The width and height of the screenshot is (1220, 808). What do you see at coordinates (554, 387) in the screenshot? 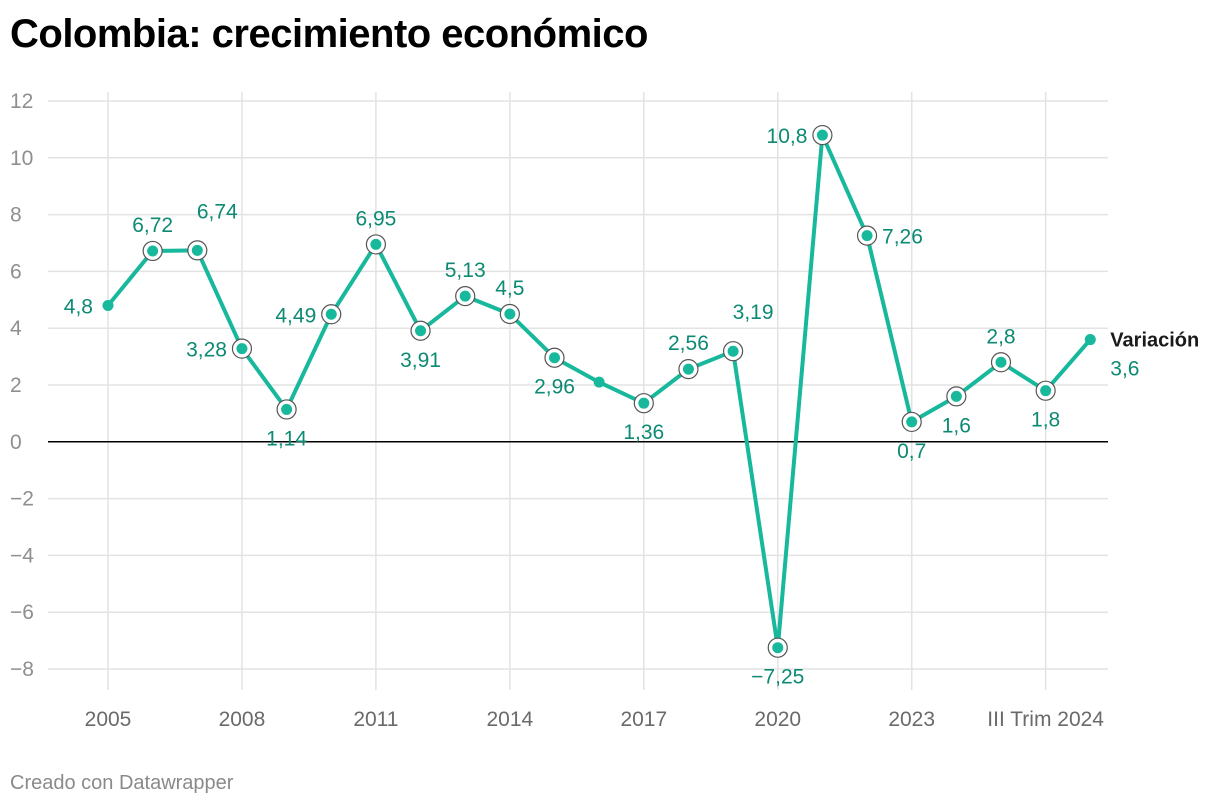
I see `data-label: 2,96` at bounding box center [554, 387].